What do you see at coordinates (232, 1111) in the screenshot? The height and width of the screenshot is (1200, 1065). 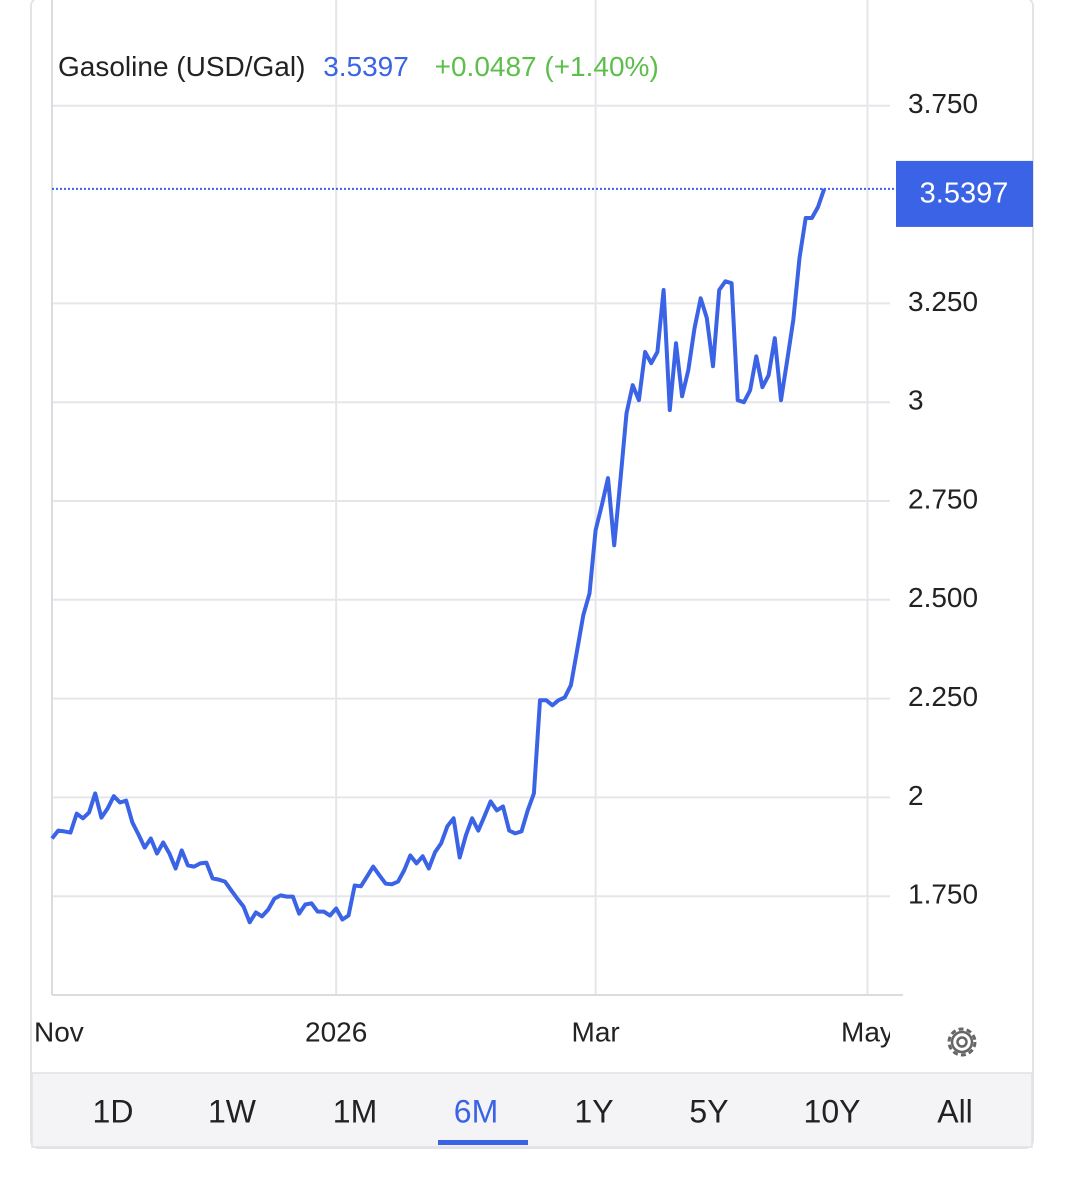 I see `range-tab: 1W` at bounding box center [232, 1111].